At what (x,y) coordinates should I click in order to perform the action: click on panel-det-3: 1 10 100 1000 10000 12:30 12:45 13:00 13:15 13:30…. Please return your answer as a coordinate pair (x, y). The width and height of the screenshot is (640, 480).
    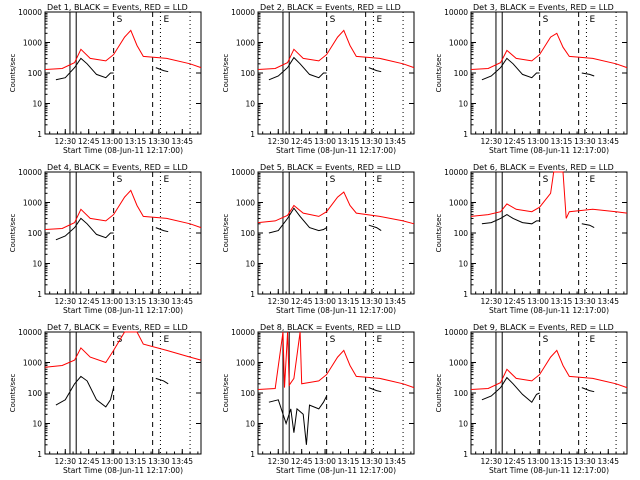
    Looking at the image, I should click on (531, 79).